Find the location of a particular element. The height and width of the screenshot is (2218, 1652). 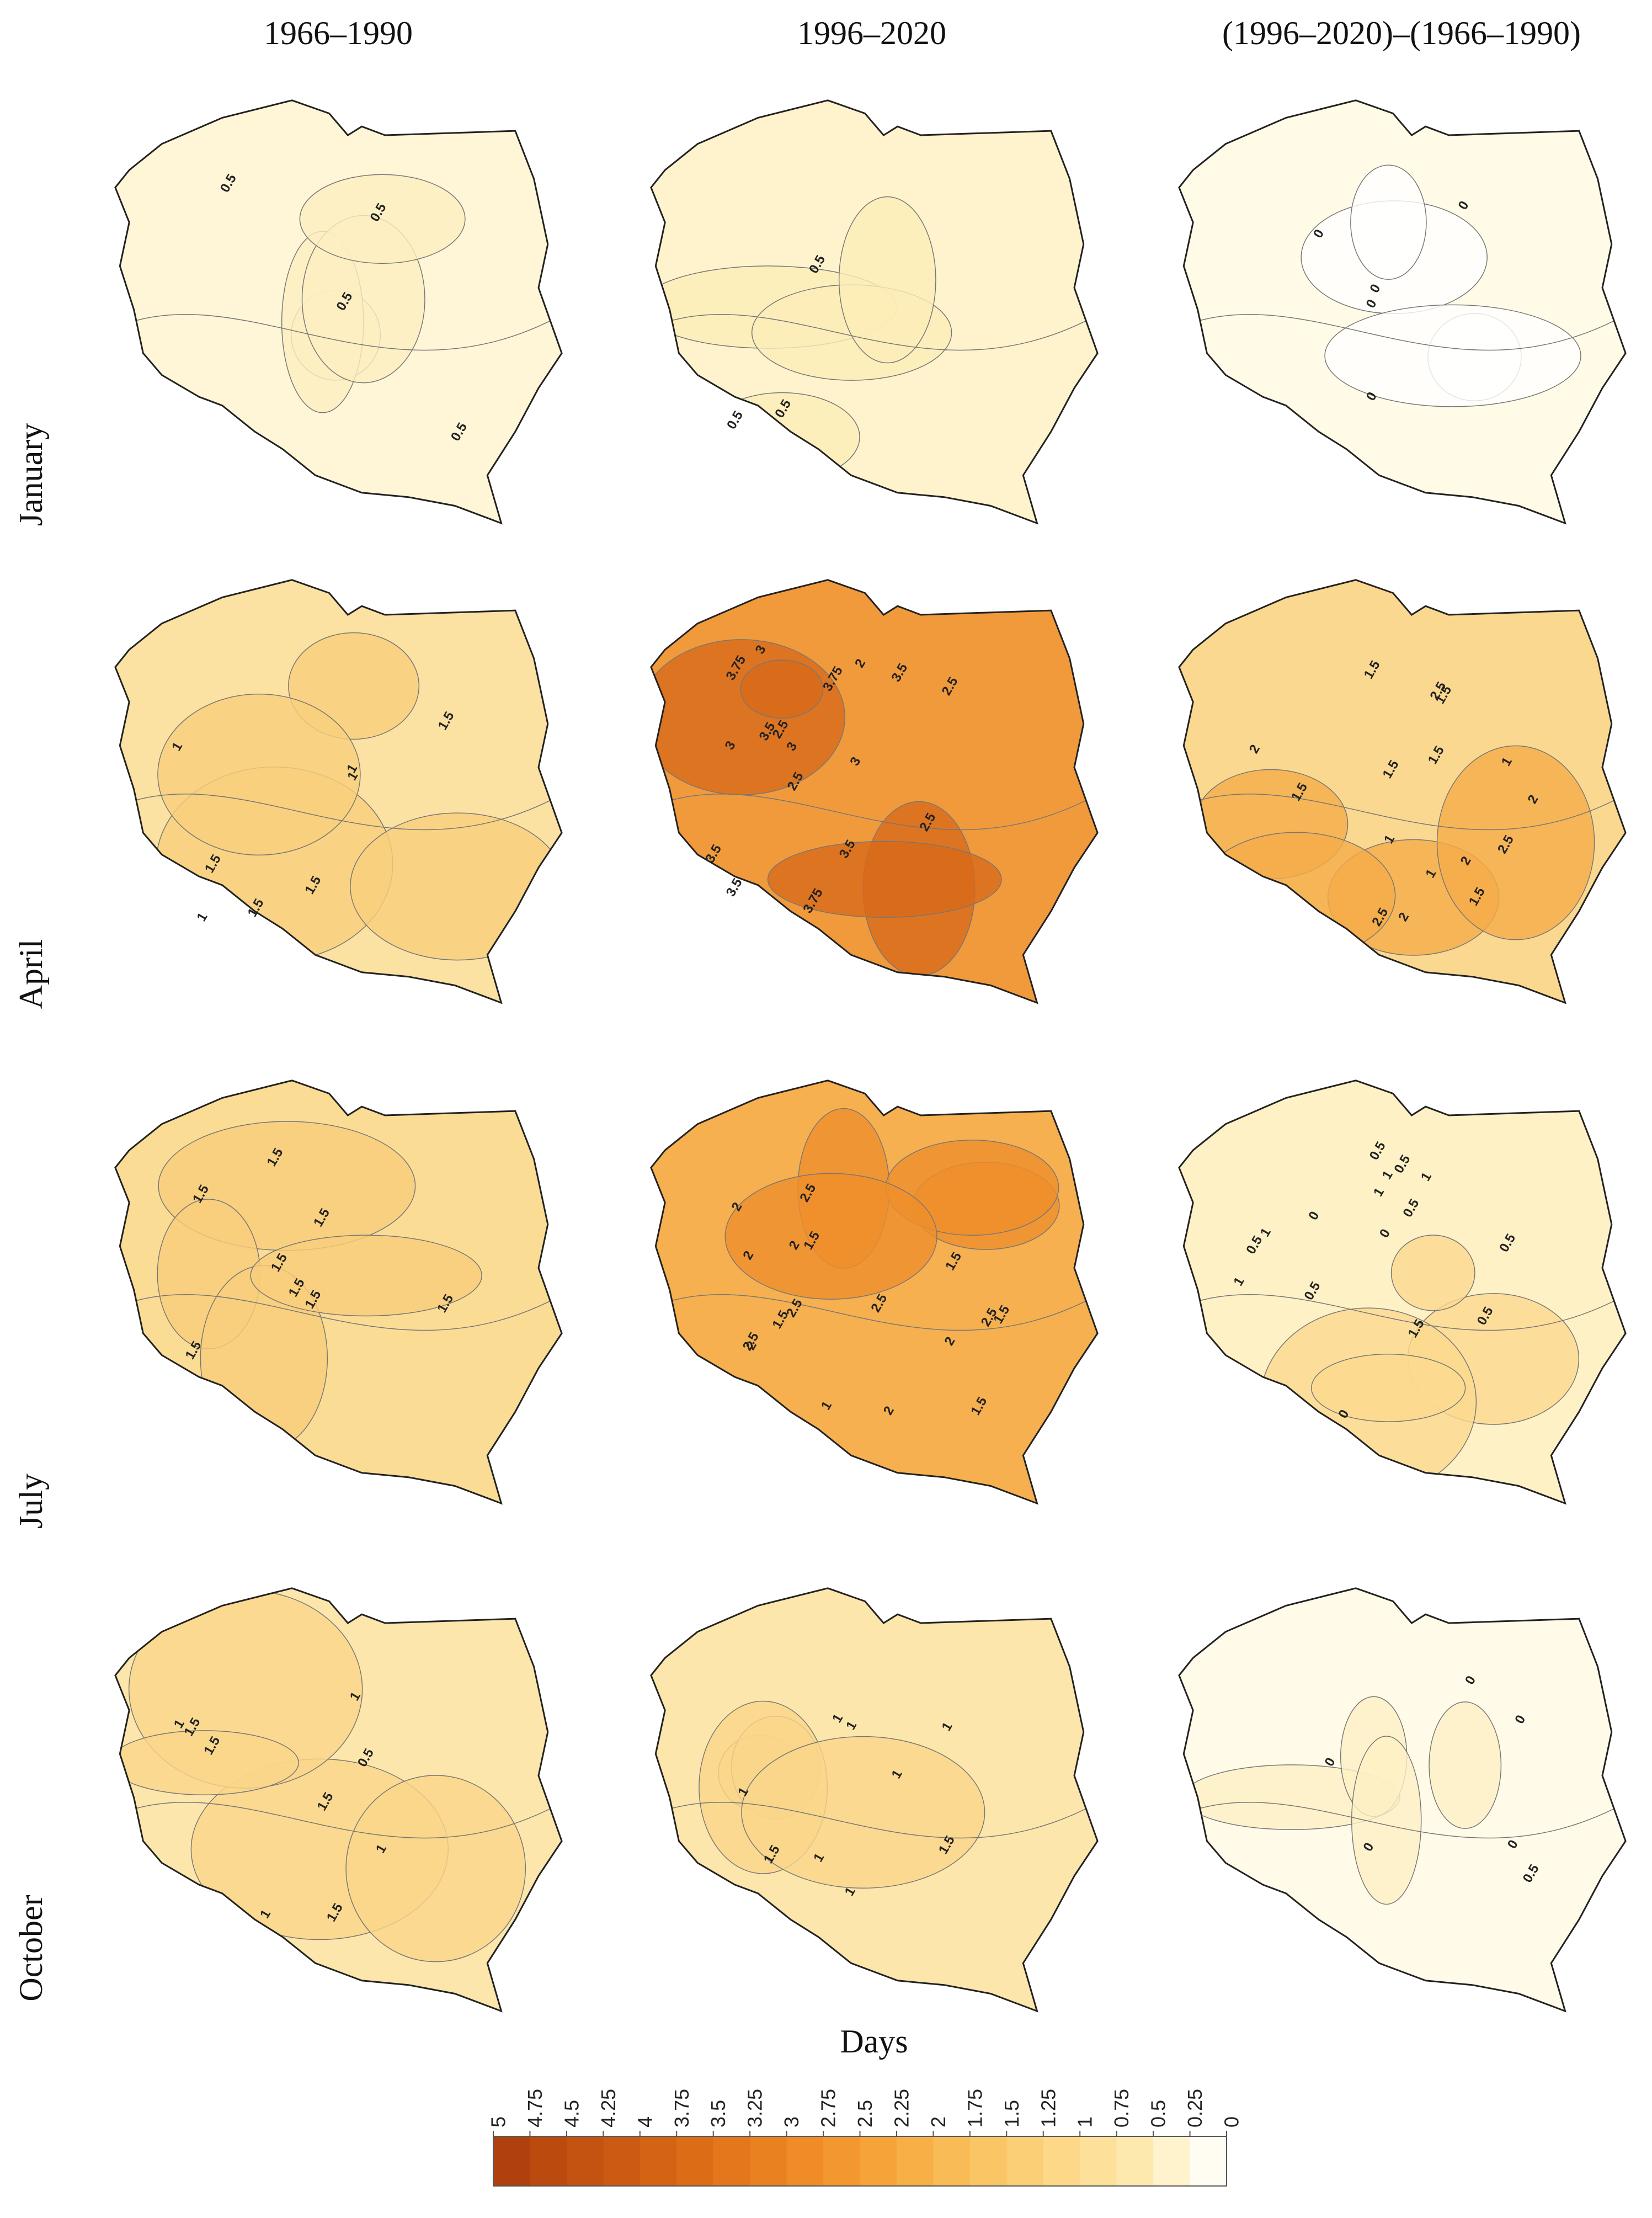

legend-tick-label: 4 is located at coordinates (645, 2121).